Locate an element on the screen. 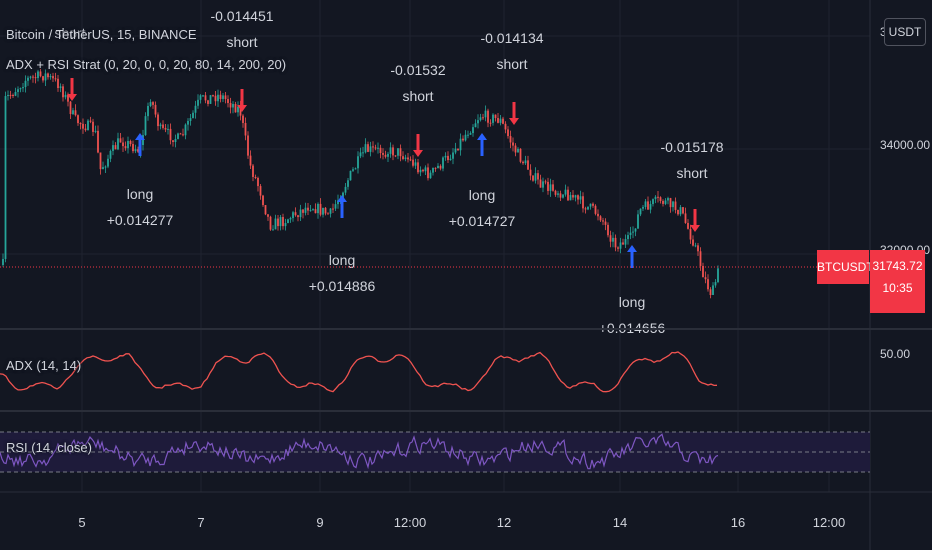  currency-selector: USDT is located at coordinates (905, 32).